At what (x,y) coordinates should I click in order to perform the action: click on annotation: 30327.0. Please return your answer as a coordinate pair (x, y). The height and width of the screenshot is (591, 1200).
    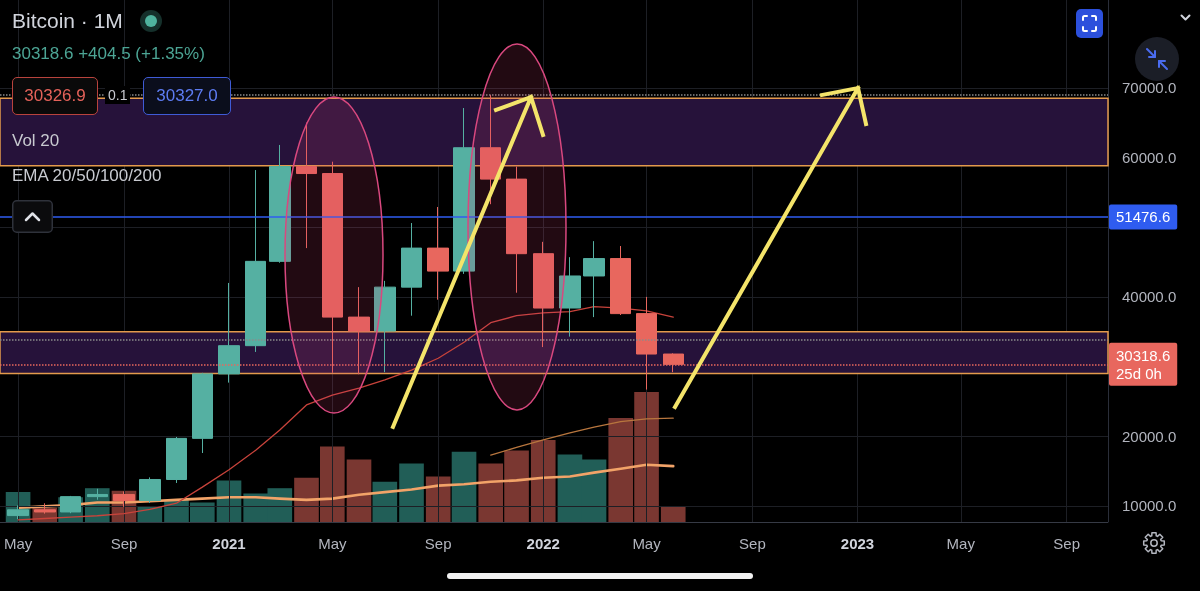
    Looking at the image, I should click on (187, 96).